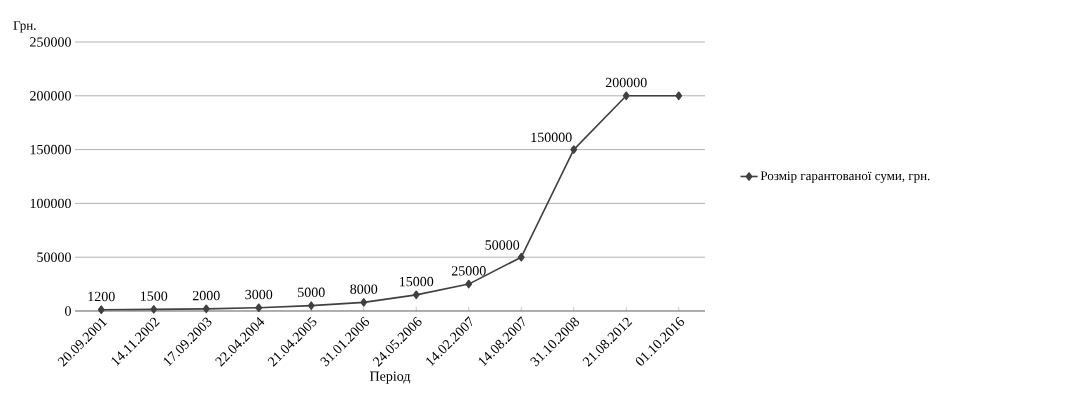 This screenshot has height=417, width=1065. What do you see at coordinates (626, 82) in the screenshot?
I see `data-label: 200000` at bounding box center [626, 82].